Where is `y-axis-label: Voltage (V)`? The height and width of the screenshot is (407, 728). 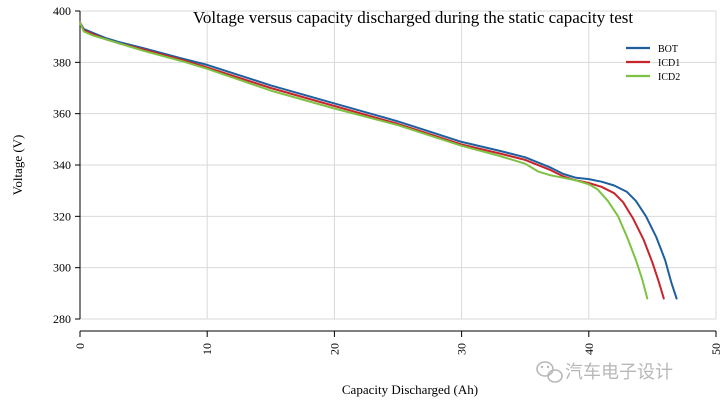 y-axis-label: Voltage (V) is located at coordinates (17, 165).